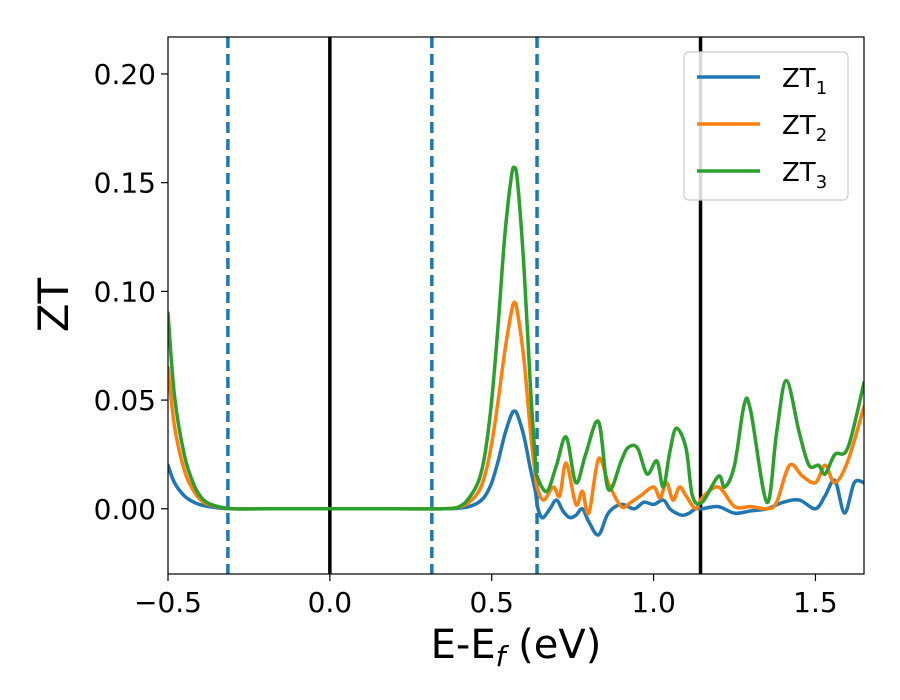  Describe the element at coordinates (653, 602) in the screenshot. I see `x-tick-label: 1.0` at that location.